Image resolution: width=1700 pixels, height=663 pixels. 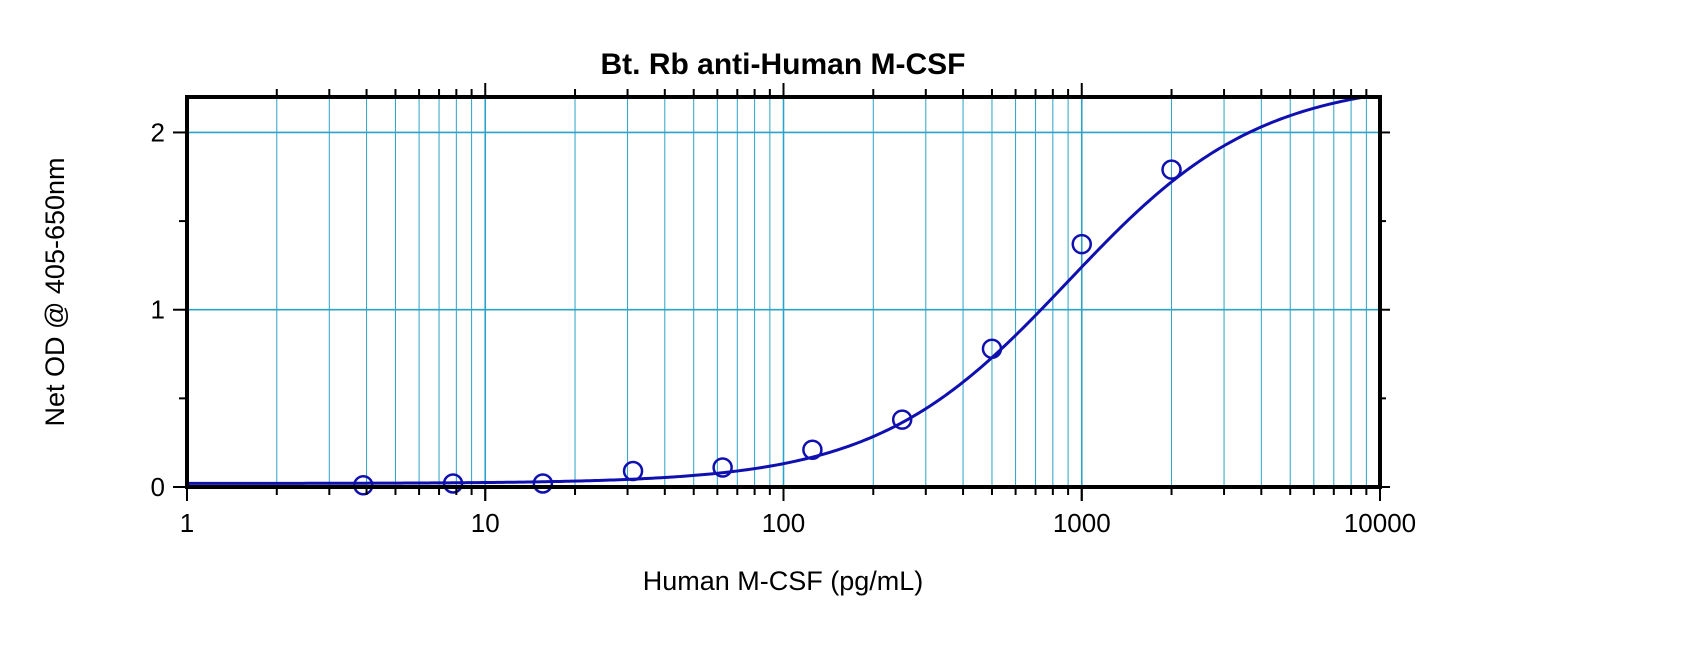 I want to click on x-tick-labels: 1 10 100 1000 10000, so click(x=798, y=523).